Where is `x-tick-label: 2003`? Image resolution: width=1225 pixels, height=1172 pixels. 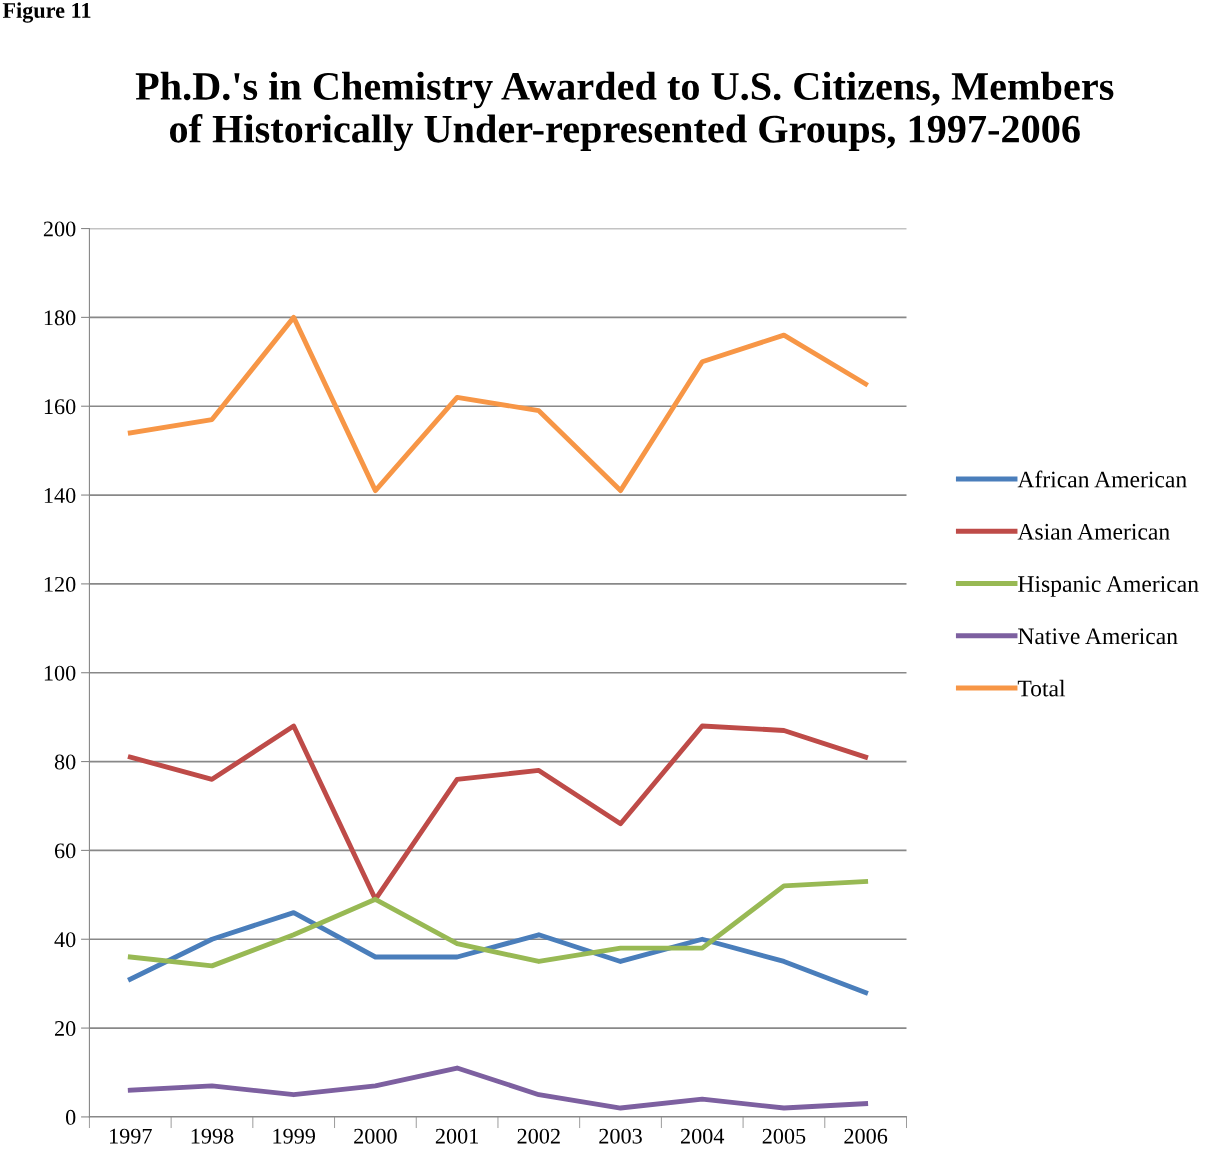 x-tick-label: 2003 is located at coordinates (620, 1136).